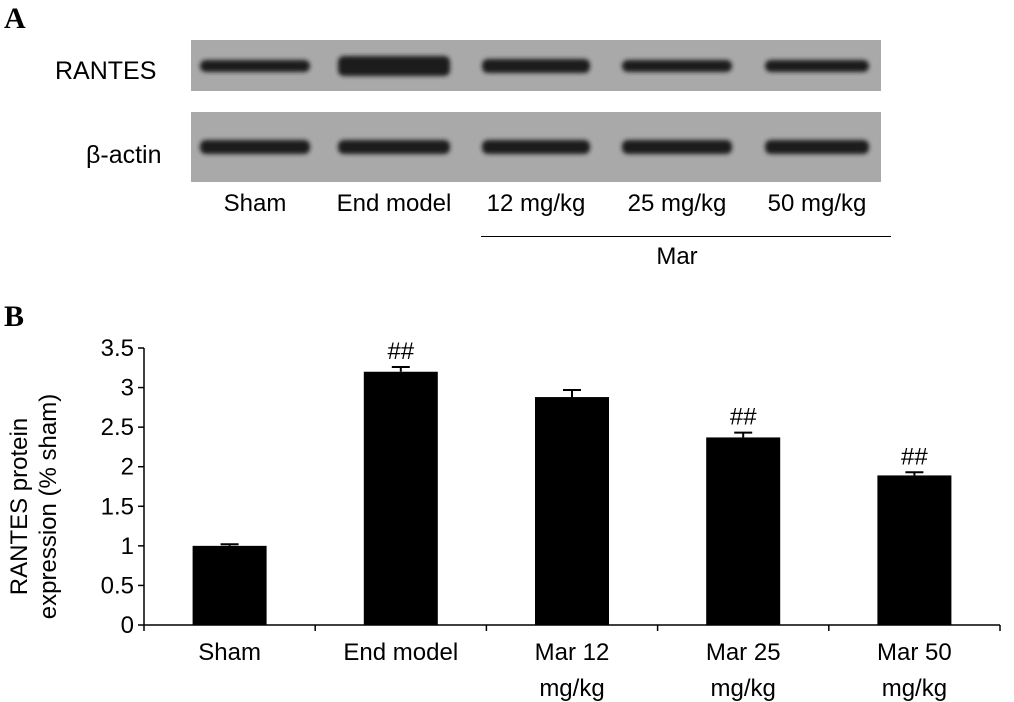  What do you see at coordinates (255, 203) in the screenshot?
I see `lane-label-sham: Sham` at bounding box center [255, 203].